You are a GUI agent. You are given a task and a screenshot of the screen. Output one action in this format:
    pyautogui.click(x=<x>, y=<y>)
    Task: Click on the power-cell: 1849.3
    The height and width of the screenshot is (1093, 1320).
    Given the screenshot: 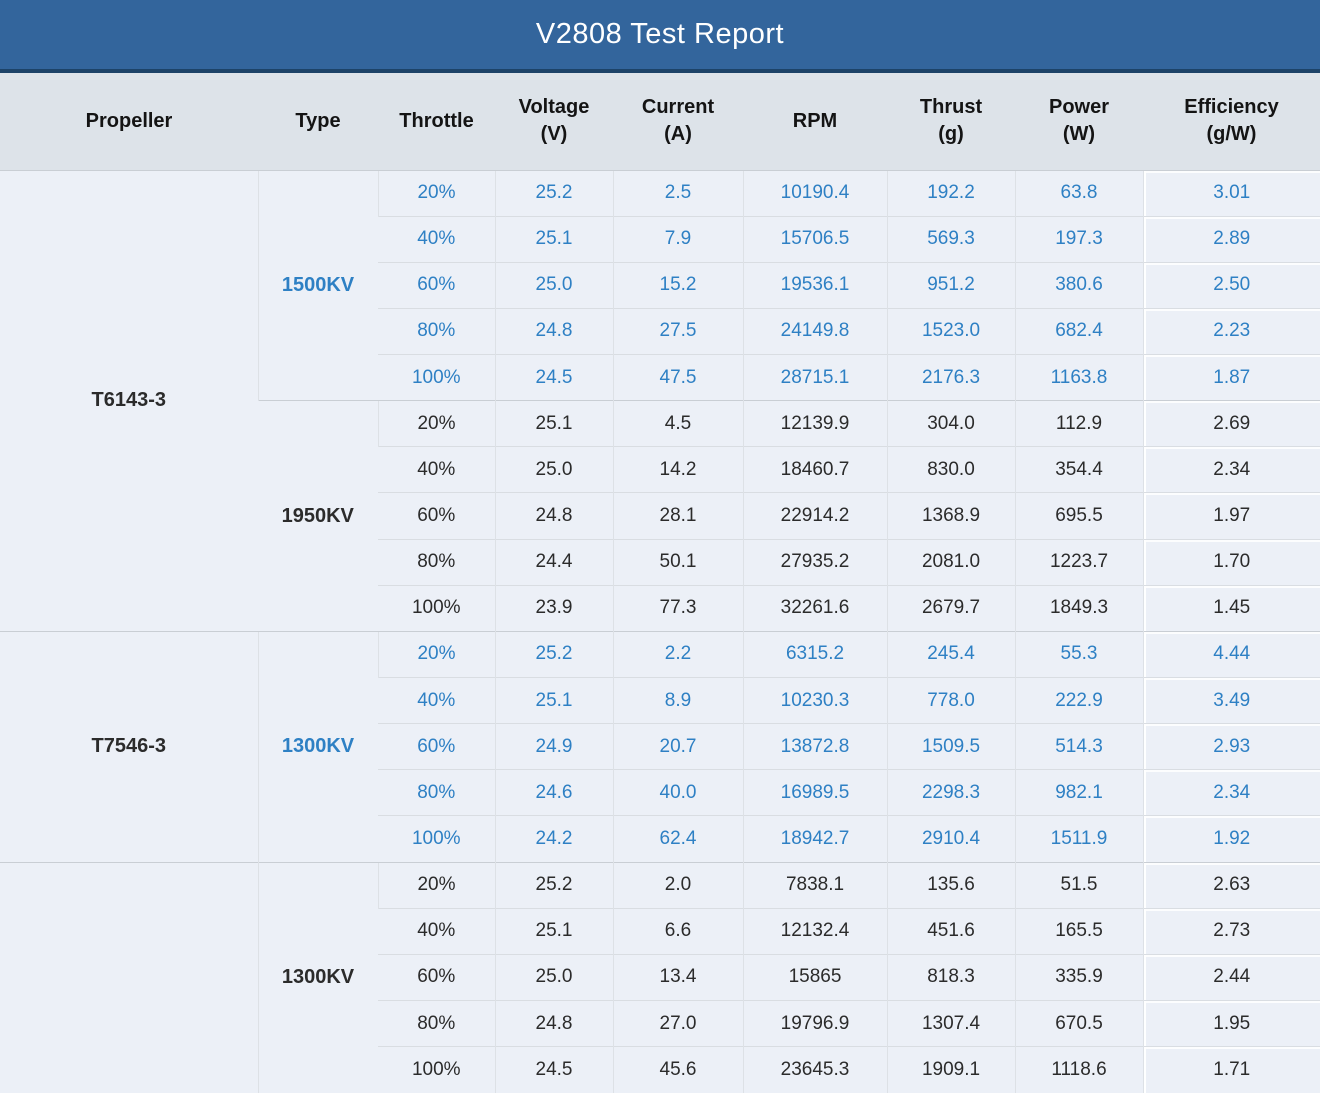 What is the action you would take?
    pyautogui.click(x=1078, y=608)
    